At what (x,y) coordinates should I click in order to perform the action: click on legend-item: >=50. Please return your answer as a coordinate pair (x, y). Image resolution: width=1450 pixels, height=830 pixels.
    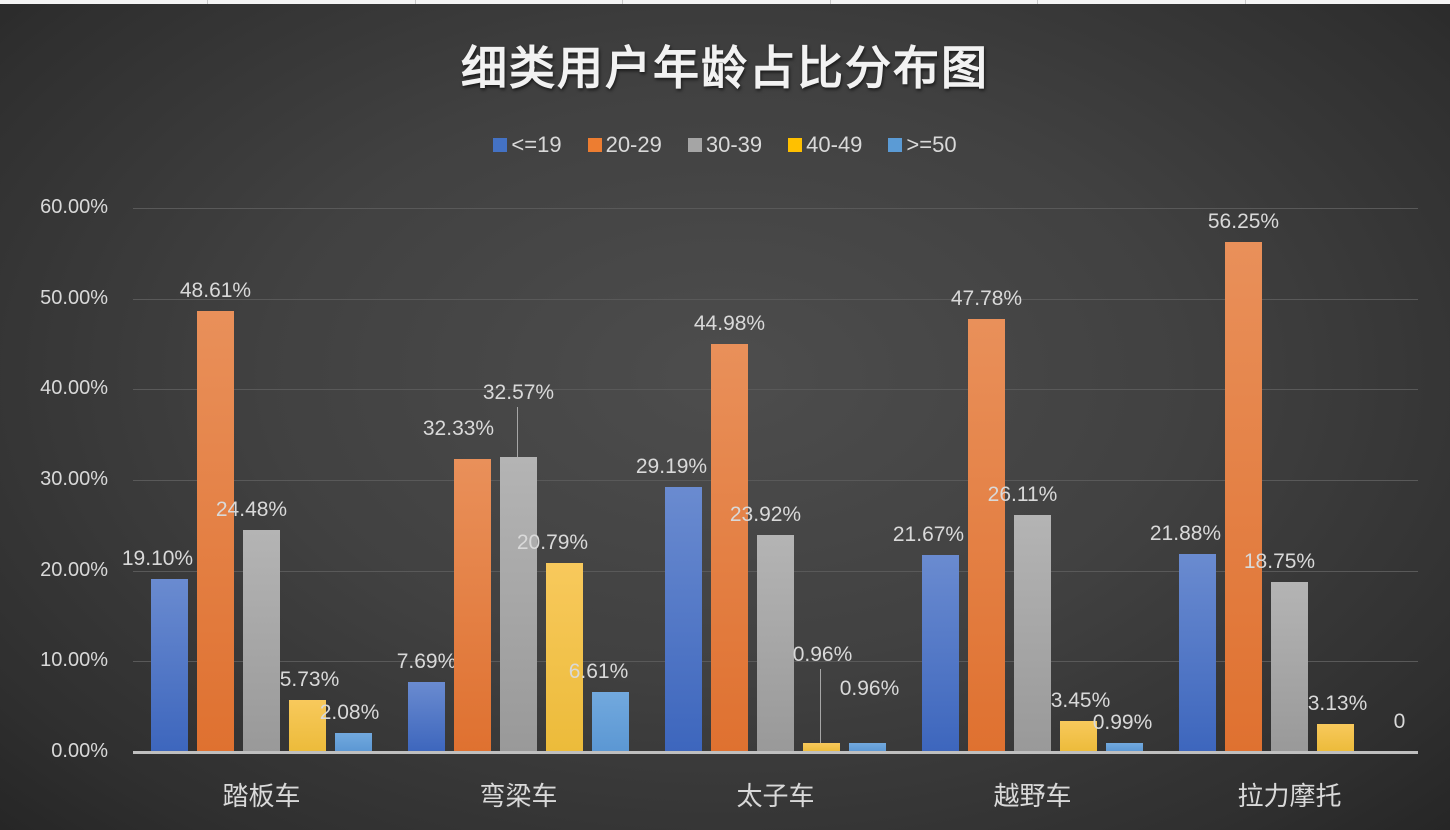
    Looking at the image, I should click on (922, 145).